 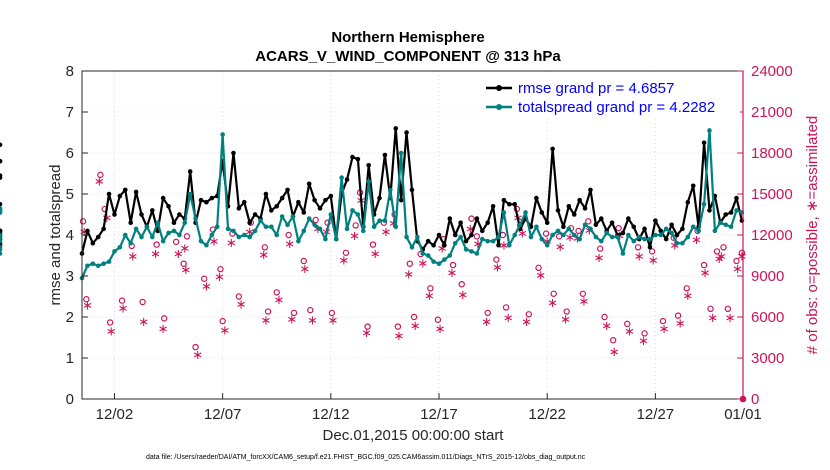 I want to click on y2-tick-label: 3000, so click(x=767, y=358).